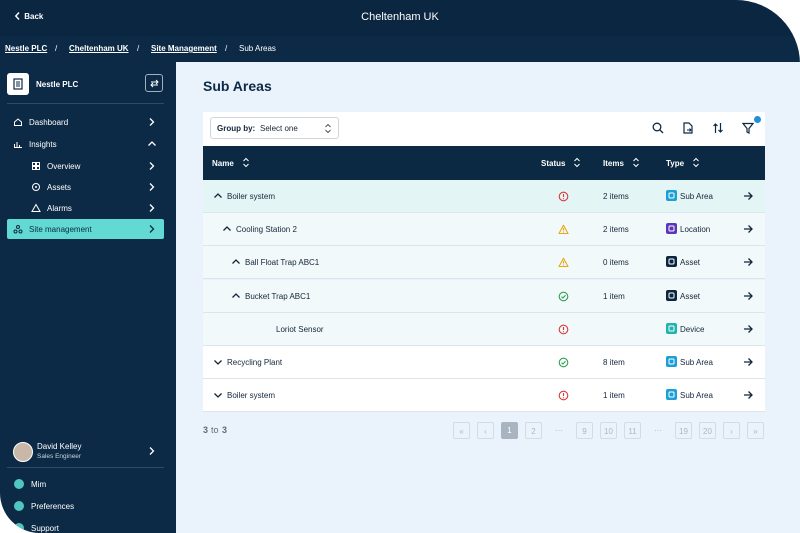 This screenshot has width=800, height=533. What do you see at coordinates (184, 48) in the screenshot?
I see `breadcrumb-link: Site Management` at bounding box center [184, 48].